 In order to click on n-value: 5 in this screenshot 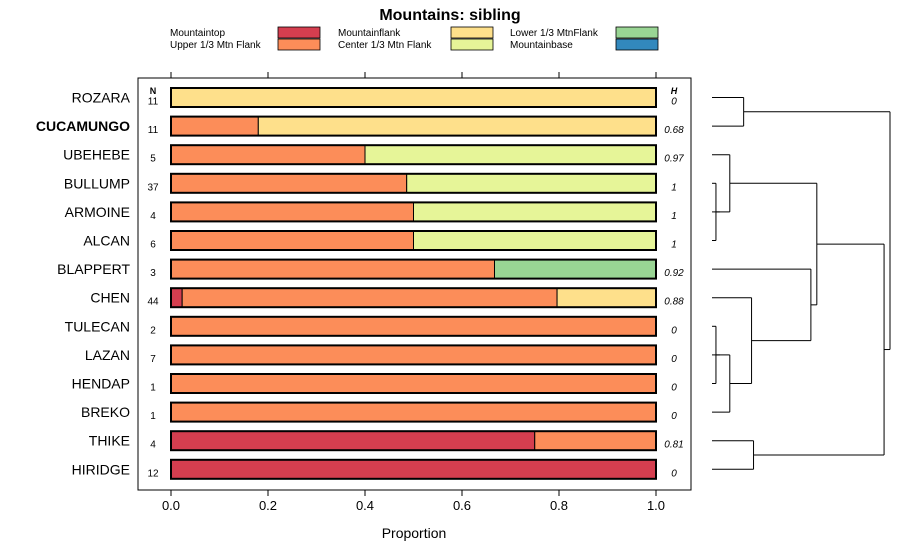, I will do `click(153, 159)`.